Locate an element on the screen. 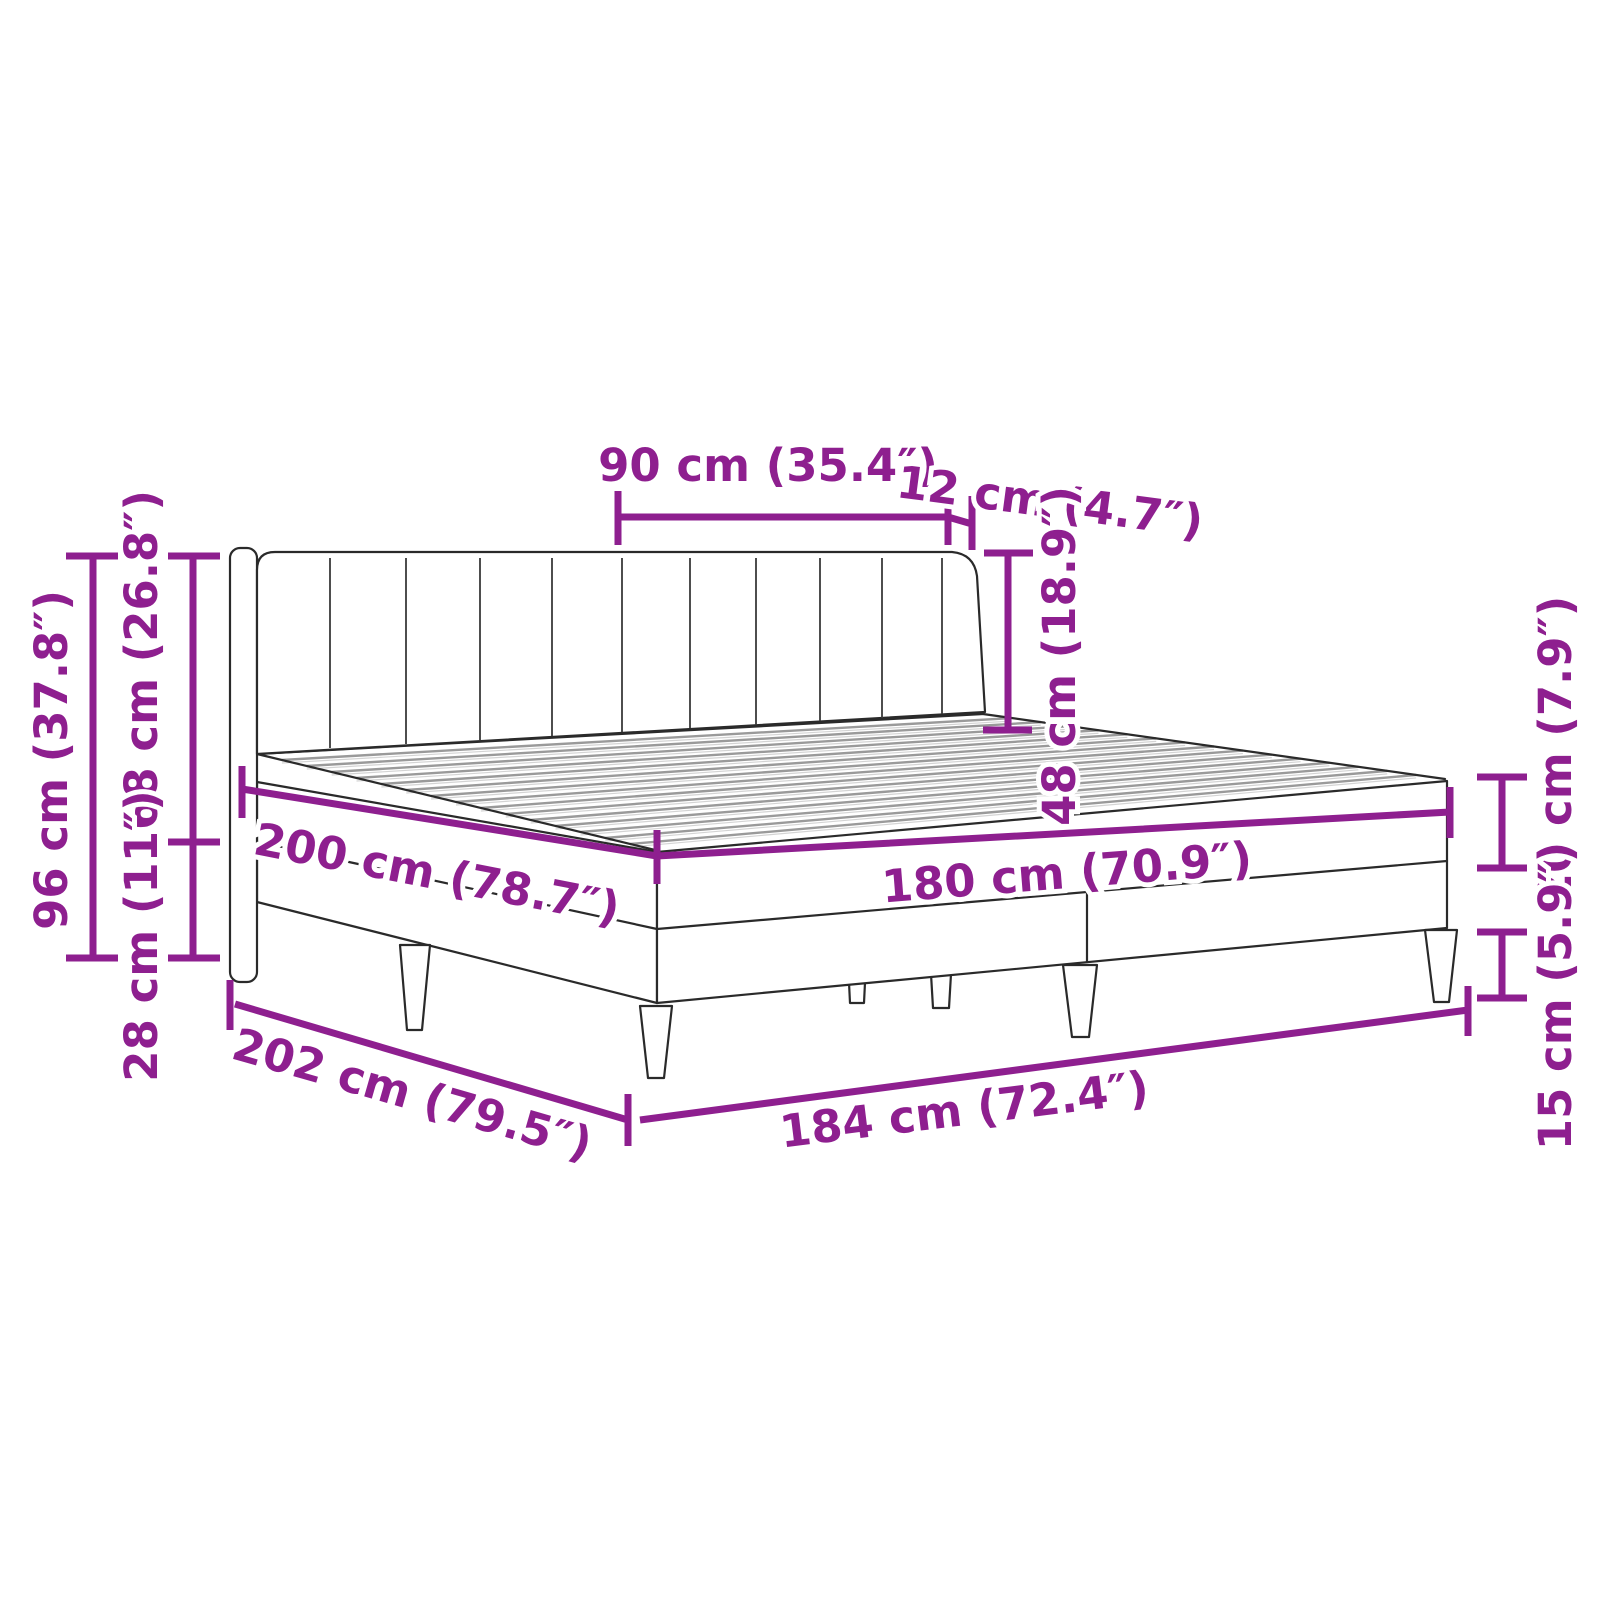 This screenshot has width=1600, height=1600. headboard-face is located at coordinates (621, 653).